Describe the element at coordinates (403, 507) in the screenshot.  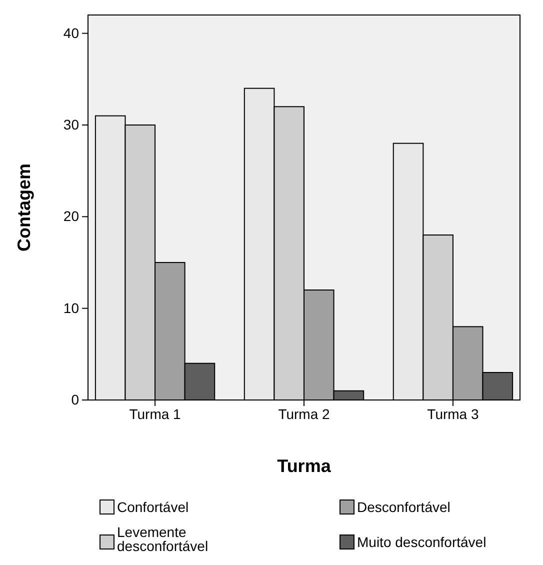
I see `legend-label: Desconfortável` at that location.